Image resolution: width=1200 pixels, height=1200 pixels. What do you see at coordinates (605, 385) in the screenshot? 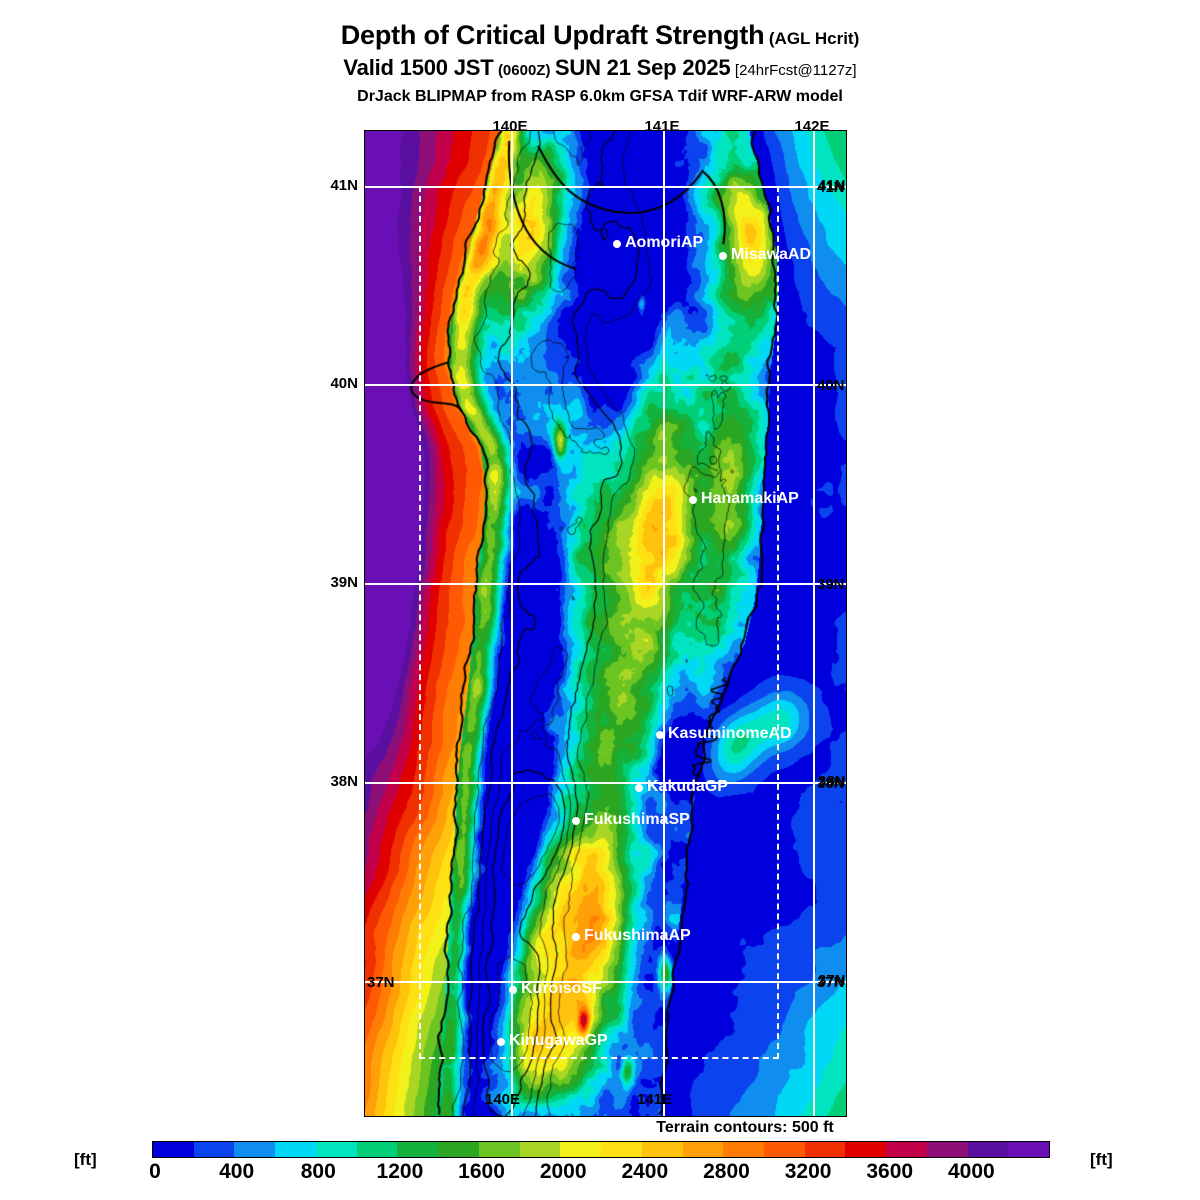
I see `gridline-lat-40n` at bounding box center [605, 385].